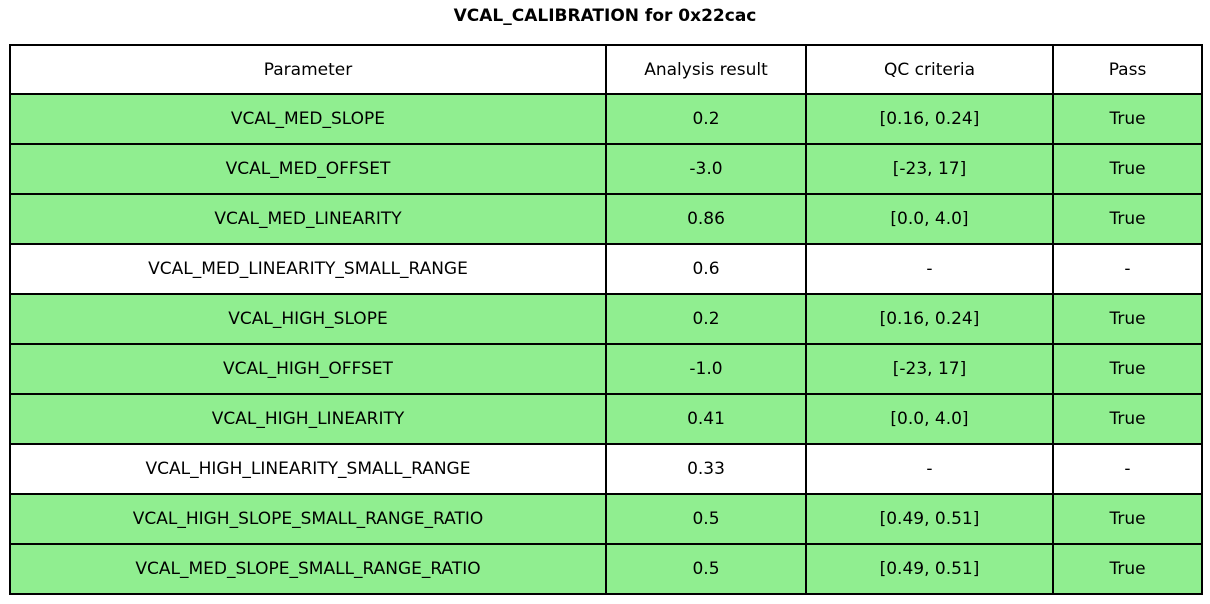 The height and width of the screenshot is (604, 1210). I want to click on table-row: VCAL_HIGH_LINEARITY_SMALL_RANGE 0.33 - -, so click(606, 469).